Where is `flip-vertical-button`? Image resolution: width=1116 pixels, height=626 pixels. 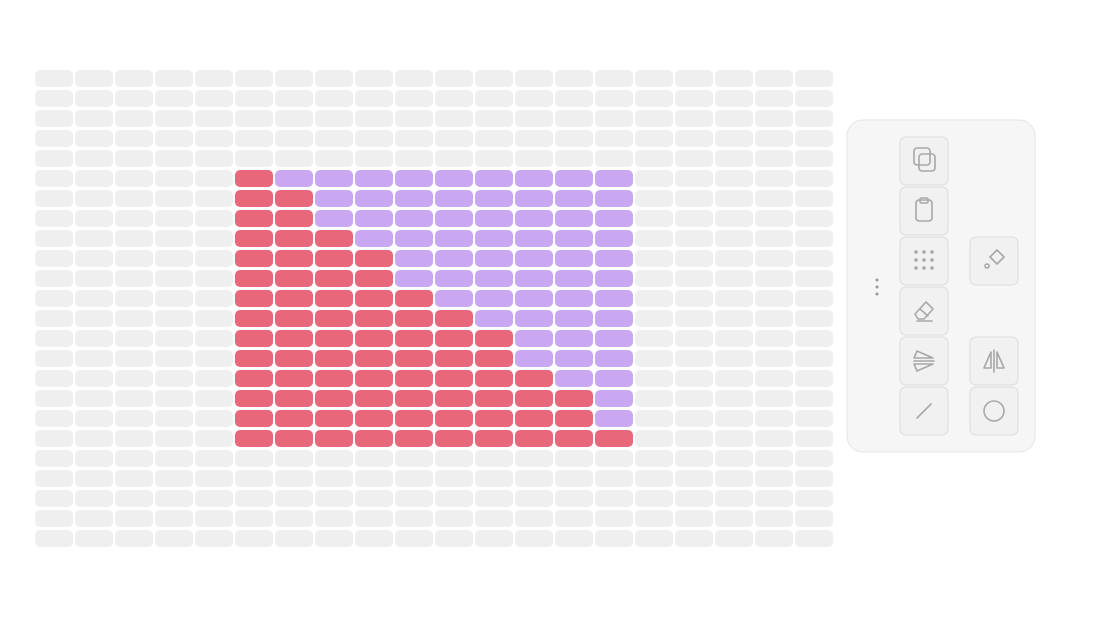 flip-vertical-button is located at coordinates (924, 361).